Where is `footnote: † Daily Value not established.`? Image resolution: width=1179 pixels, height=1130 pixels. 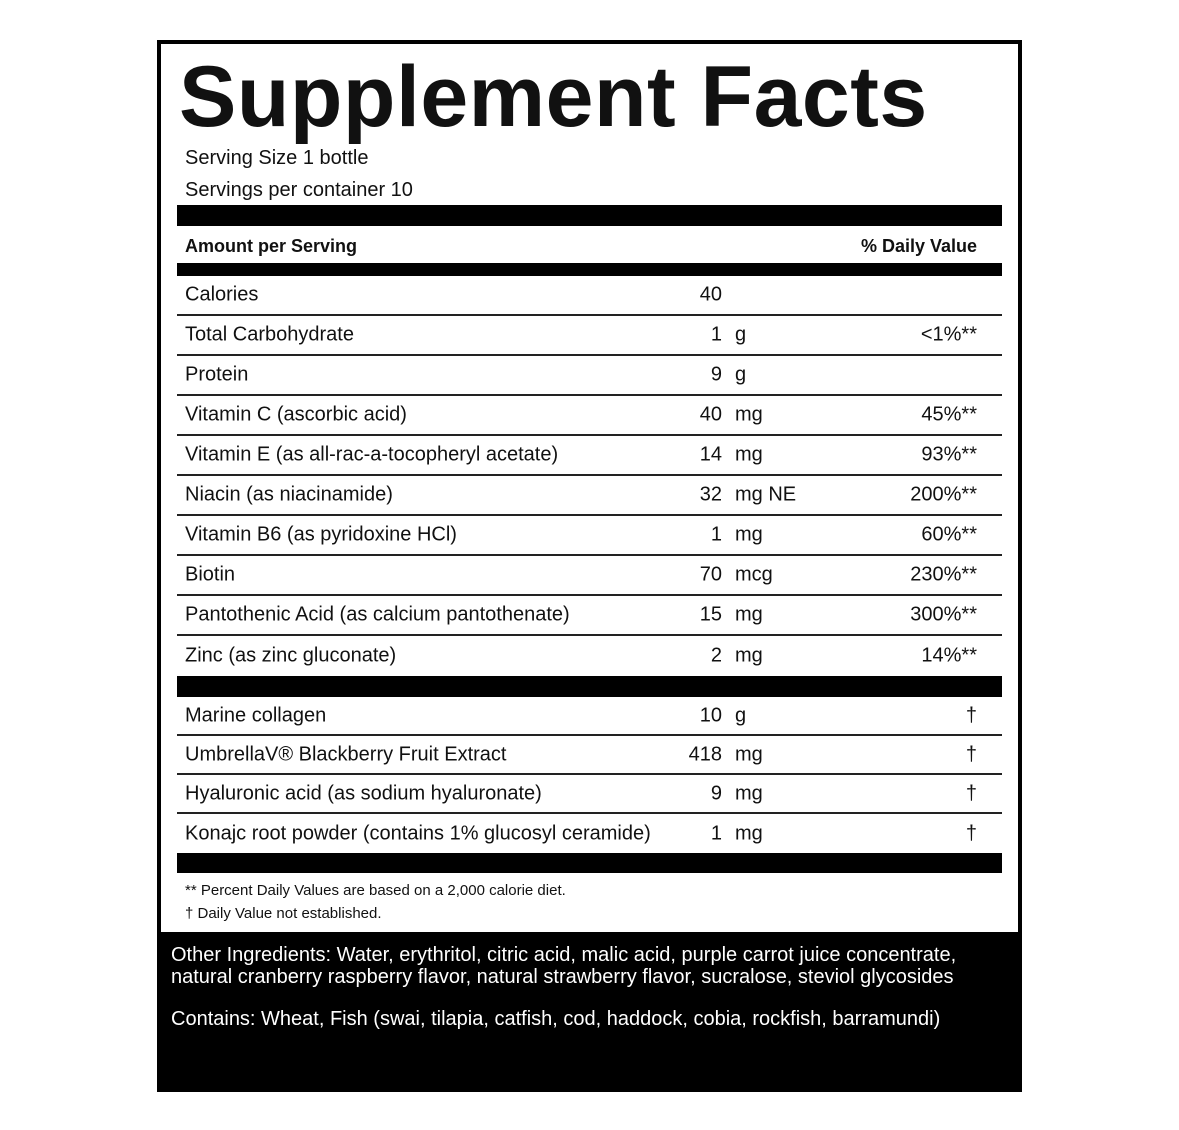 footnote: † Daily Value not established. is located at coordinates (283, 913).